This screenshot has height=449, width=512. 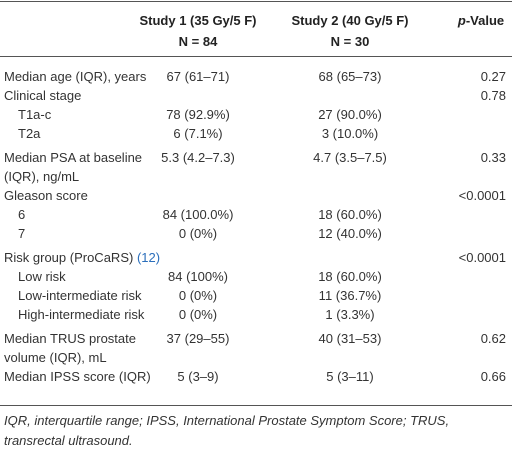 What do you see at coordinates (22, 214) in the screenshot?
I see `row-label: 6` at bounding box center [22, 214].